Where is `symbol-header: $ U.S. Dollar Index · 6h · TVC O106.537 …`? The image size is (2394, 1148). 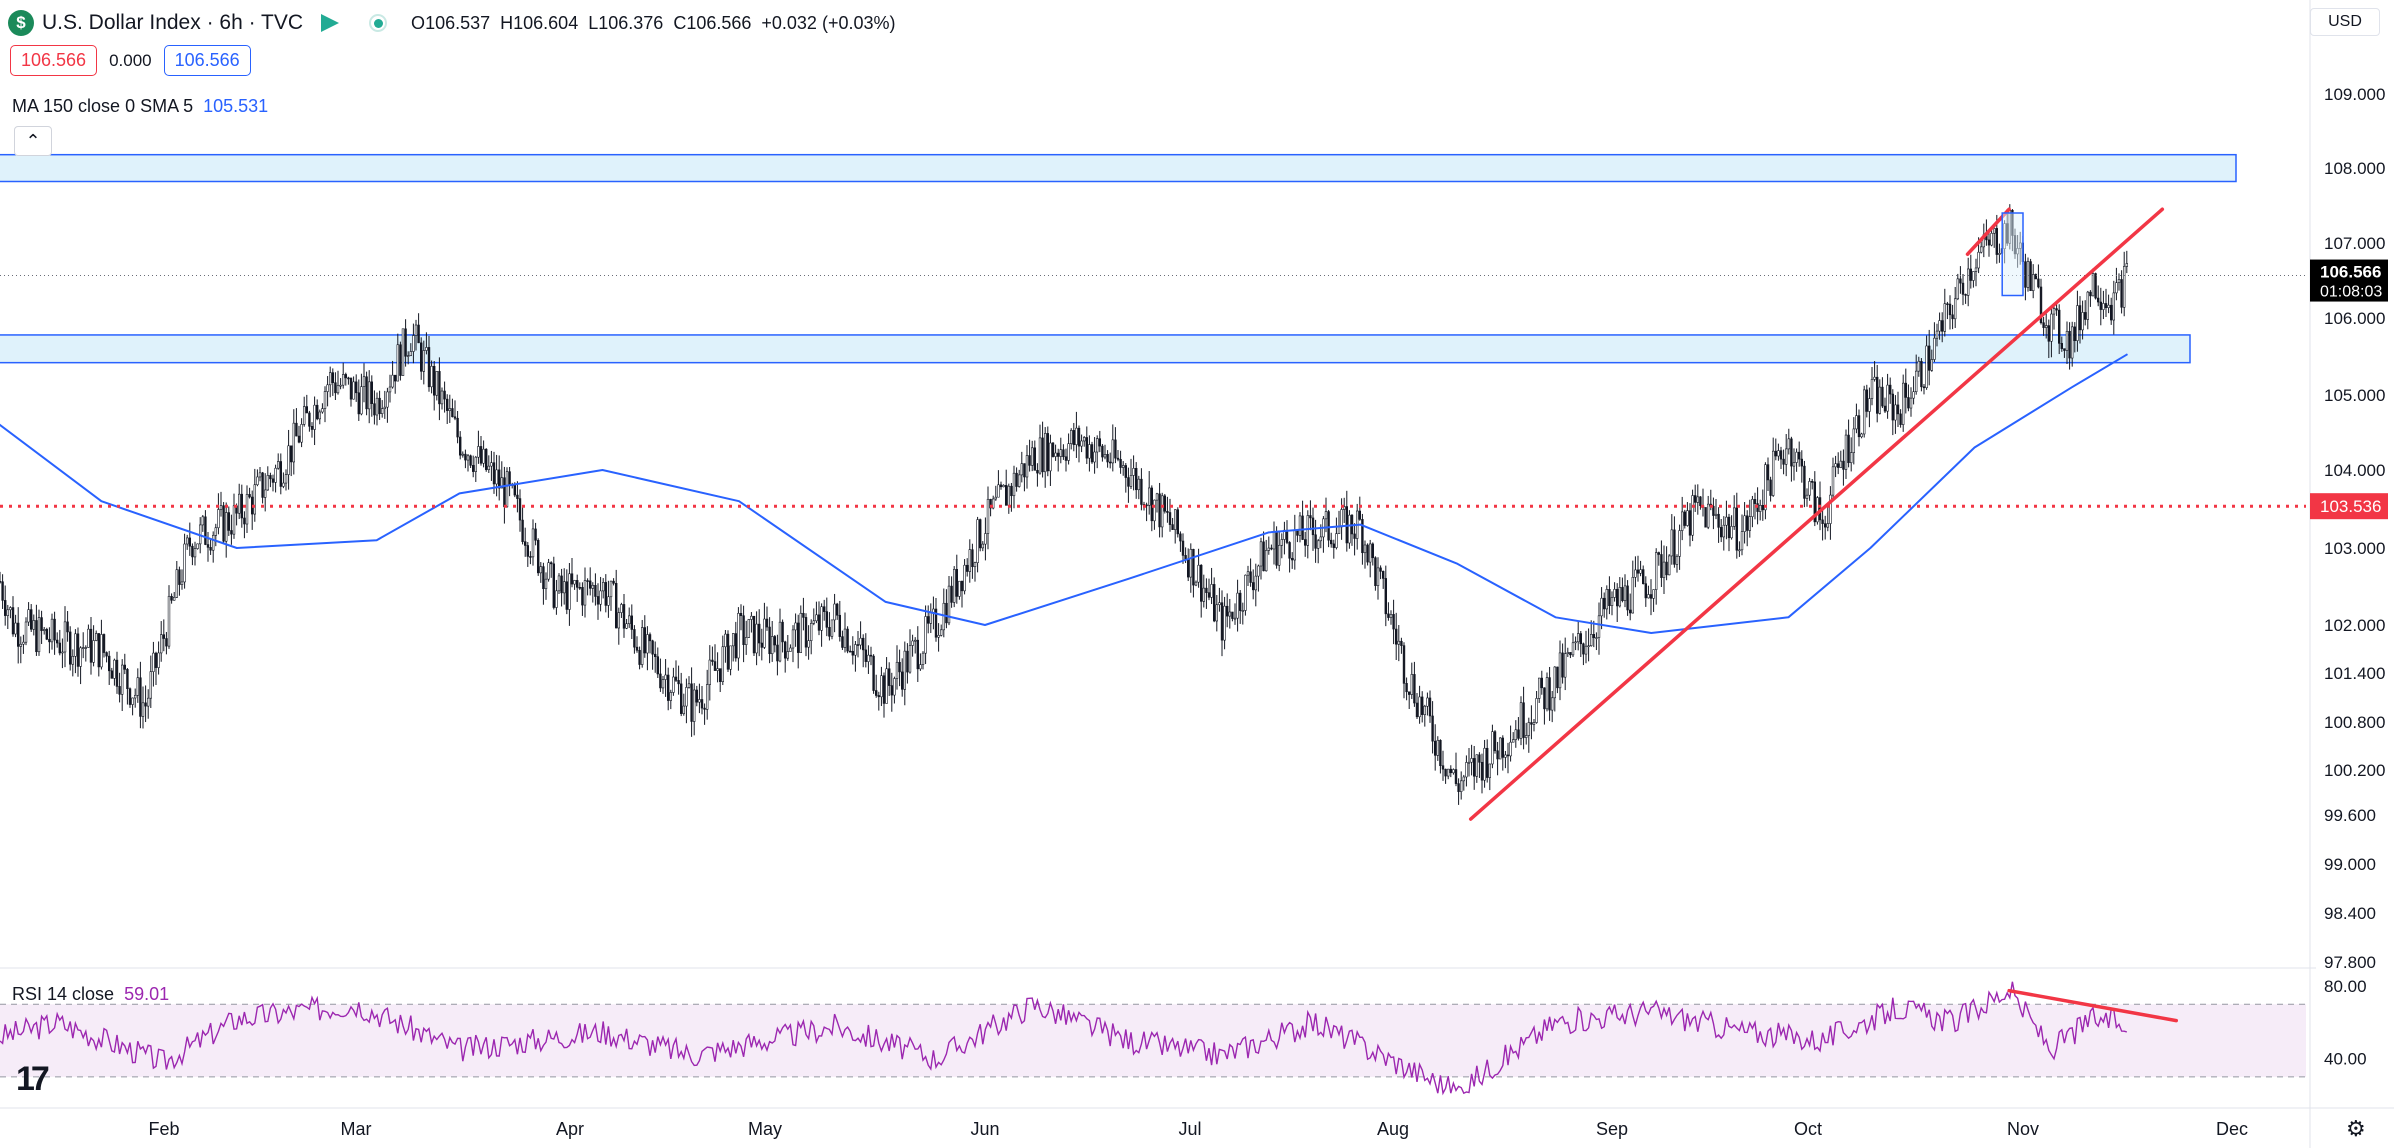
symbol-header: $ U.S. Dollar Index · 6h · TVC O106.537 … is located at coordinates (452, 23).